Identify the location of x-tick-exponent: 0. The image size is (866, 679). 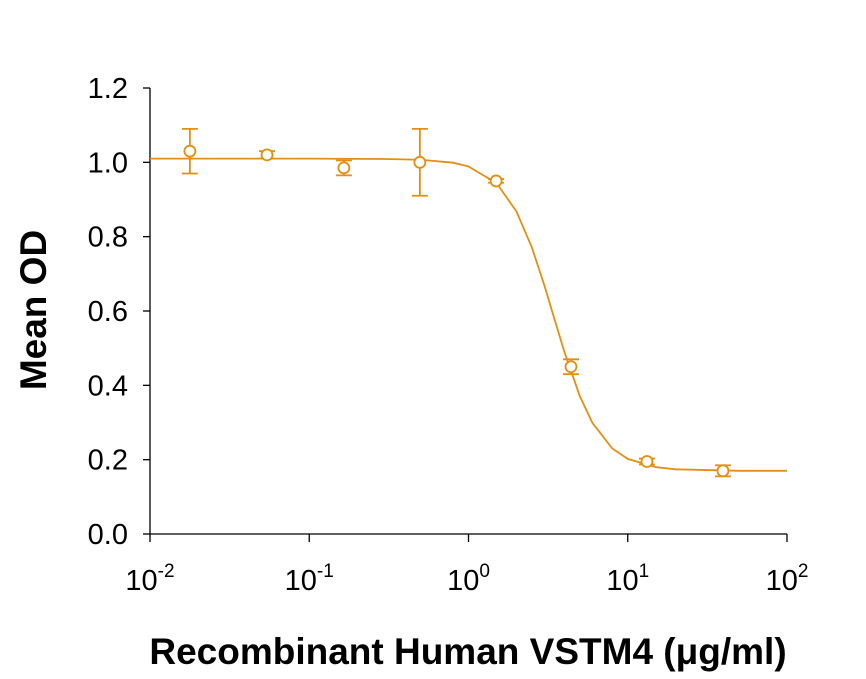
(484, 571).